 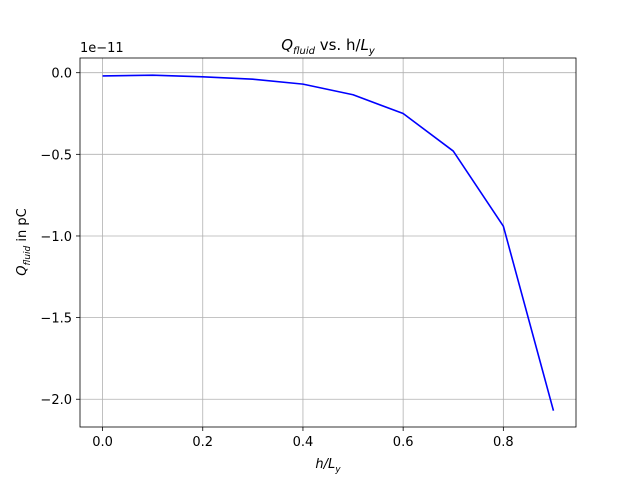 What do you see at coordinates (28, 255) in the screenshot?
I see `y-axis-label-subscript: fluid` at bounding box center [28, 255].